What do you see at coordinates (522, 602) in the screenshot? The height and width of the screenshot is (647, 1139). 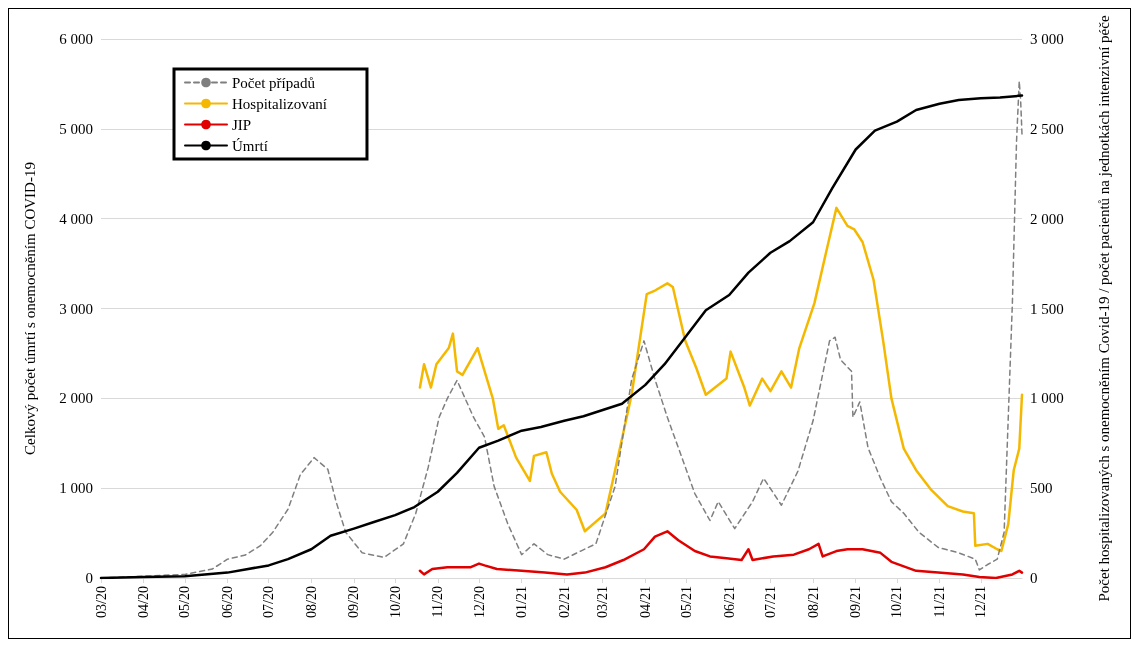 I see `x-tick-label: 01/21` at bounding box center [522, 602].